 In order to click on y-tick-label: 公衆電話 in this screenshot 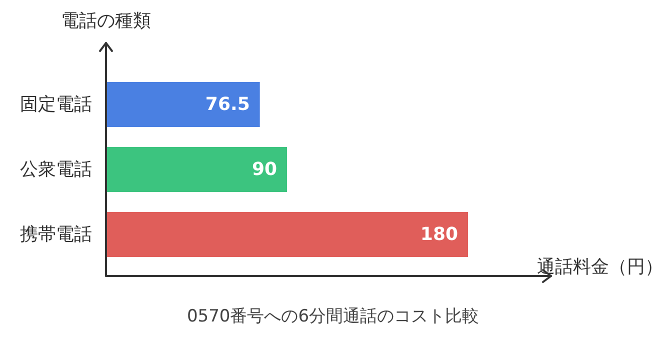, I will do `click(56, 169)`.